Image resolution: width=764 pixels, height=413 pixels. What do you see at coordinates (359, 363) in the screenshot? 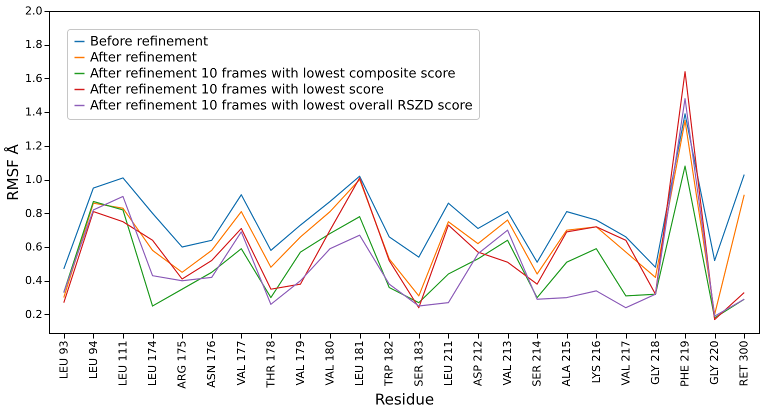
I see `x-tick-label: LEU 181` at bounding box center [359, 363].